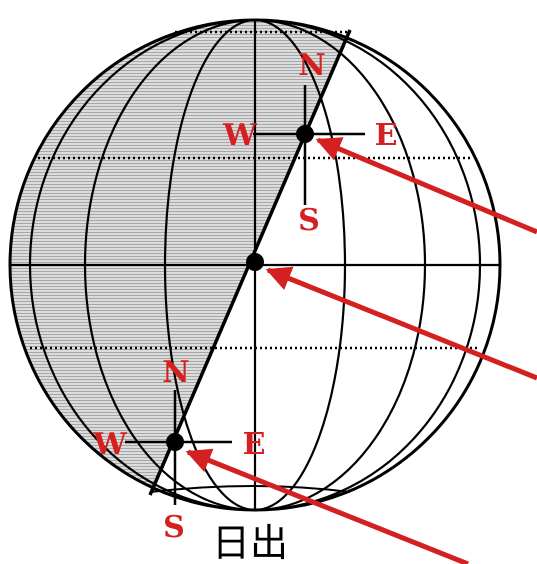 Image resolution: width=537 pixels, height=564 pixels. What do you see at coordinates (401, 323) in the screenshot?
I see `sun-ray-arrow-middle` at bounding box center [401, 323].